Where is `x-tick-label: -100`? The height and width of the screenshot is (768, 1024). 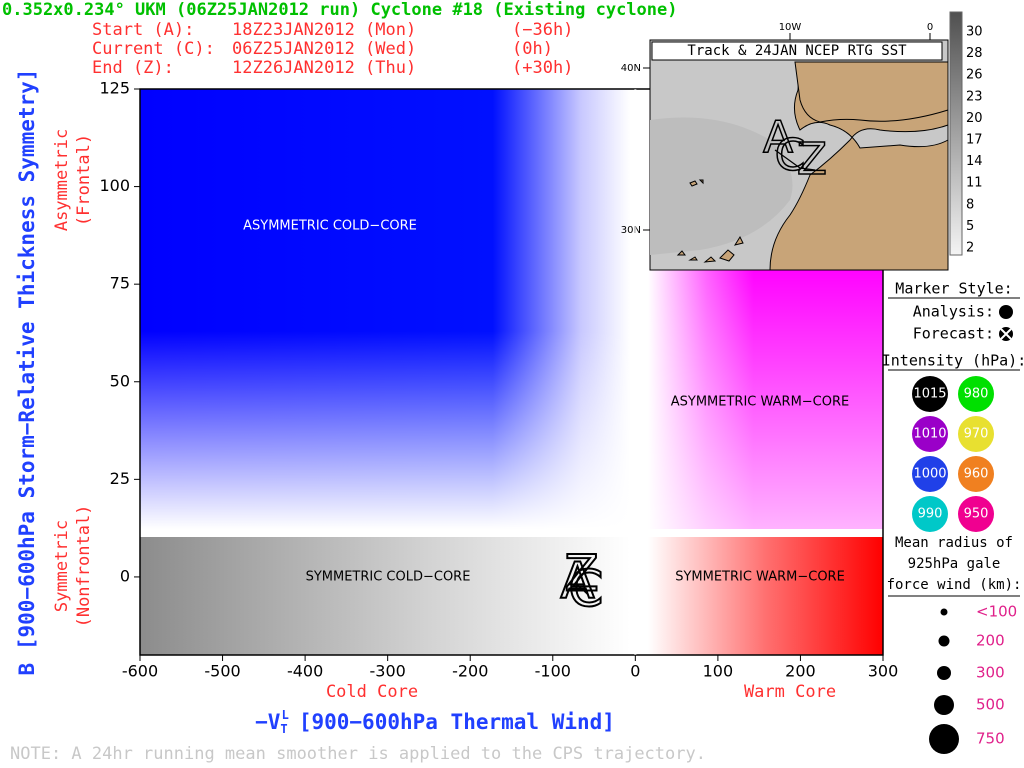 x-tick-label: -100 is located at coordinates (553, 671).